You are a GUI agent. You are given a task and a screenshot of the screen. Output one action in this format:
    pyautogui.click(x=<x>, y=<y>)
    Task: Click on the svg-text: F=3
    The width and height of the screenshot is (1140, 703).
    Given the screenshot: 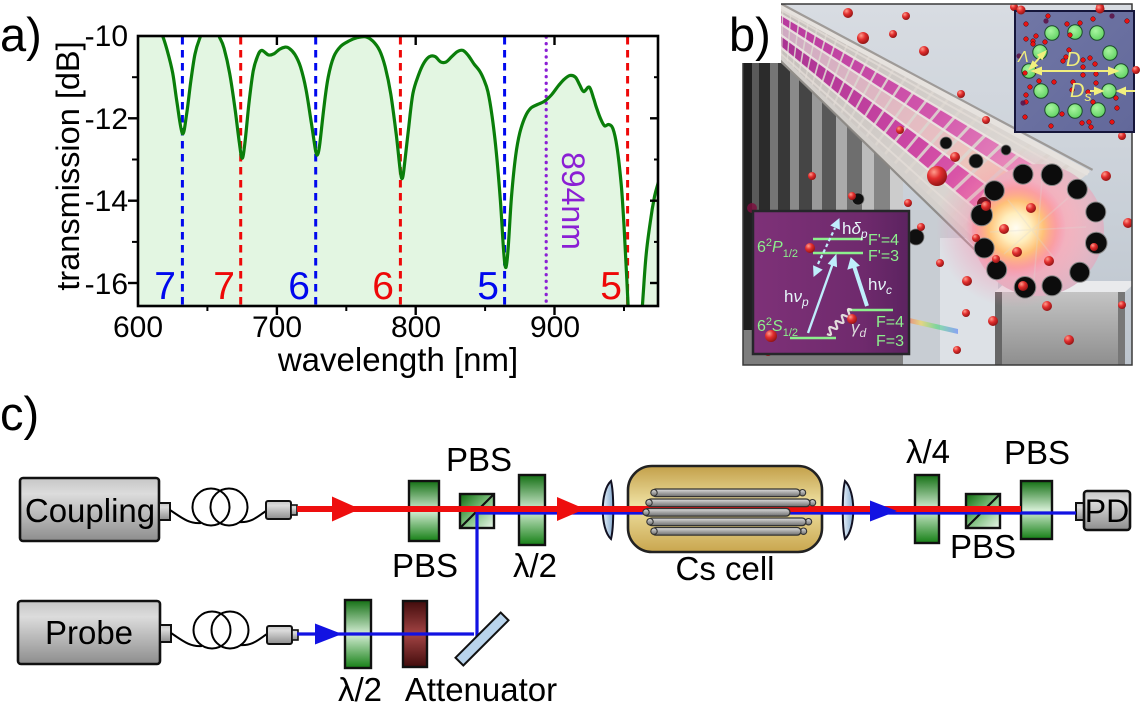 What is the action you would take?
    pyautogui.click(x=890, y=341)
    